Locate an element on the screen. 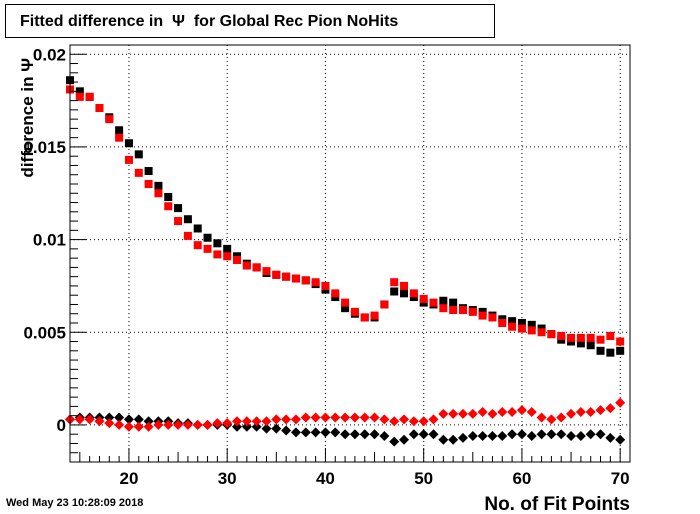 This screenshot has width=700, height=514. x-axis-label: No. of Fit Points is located at coordinates (557, 504).